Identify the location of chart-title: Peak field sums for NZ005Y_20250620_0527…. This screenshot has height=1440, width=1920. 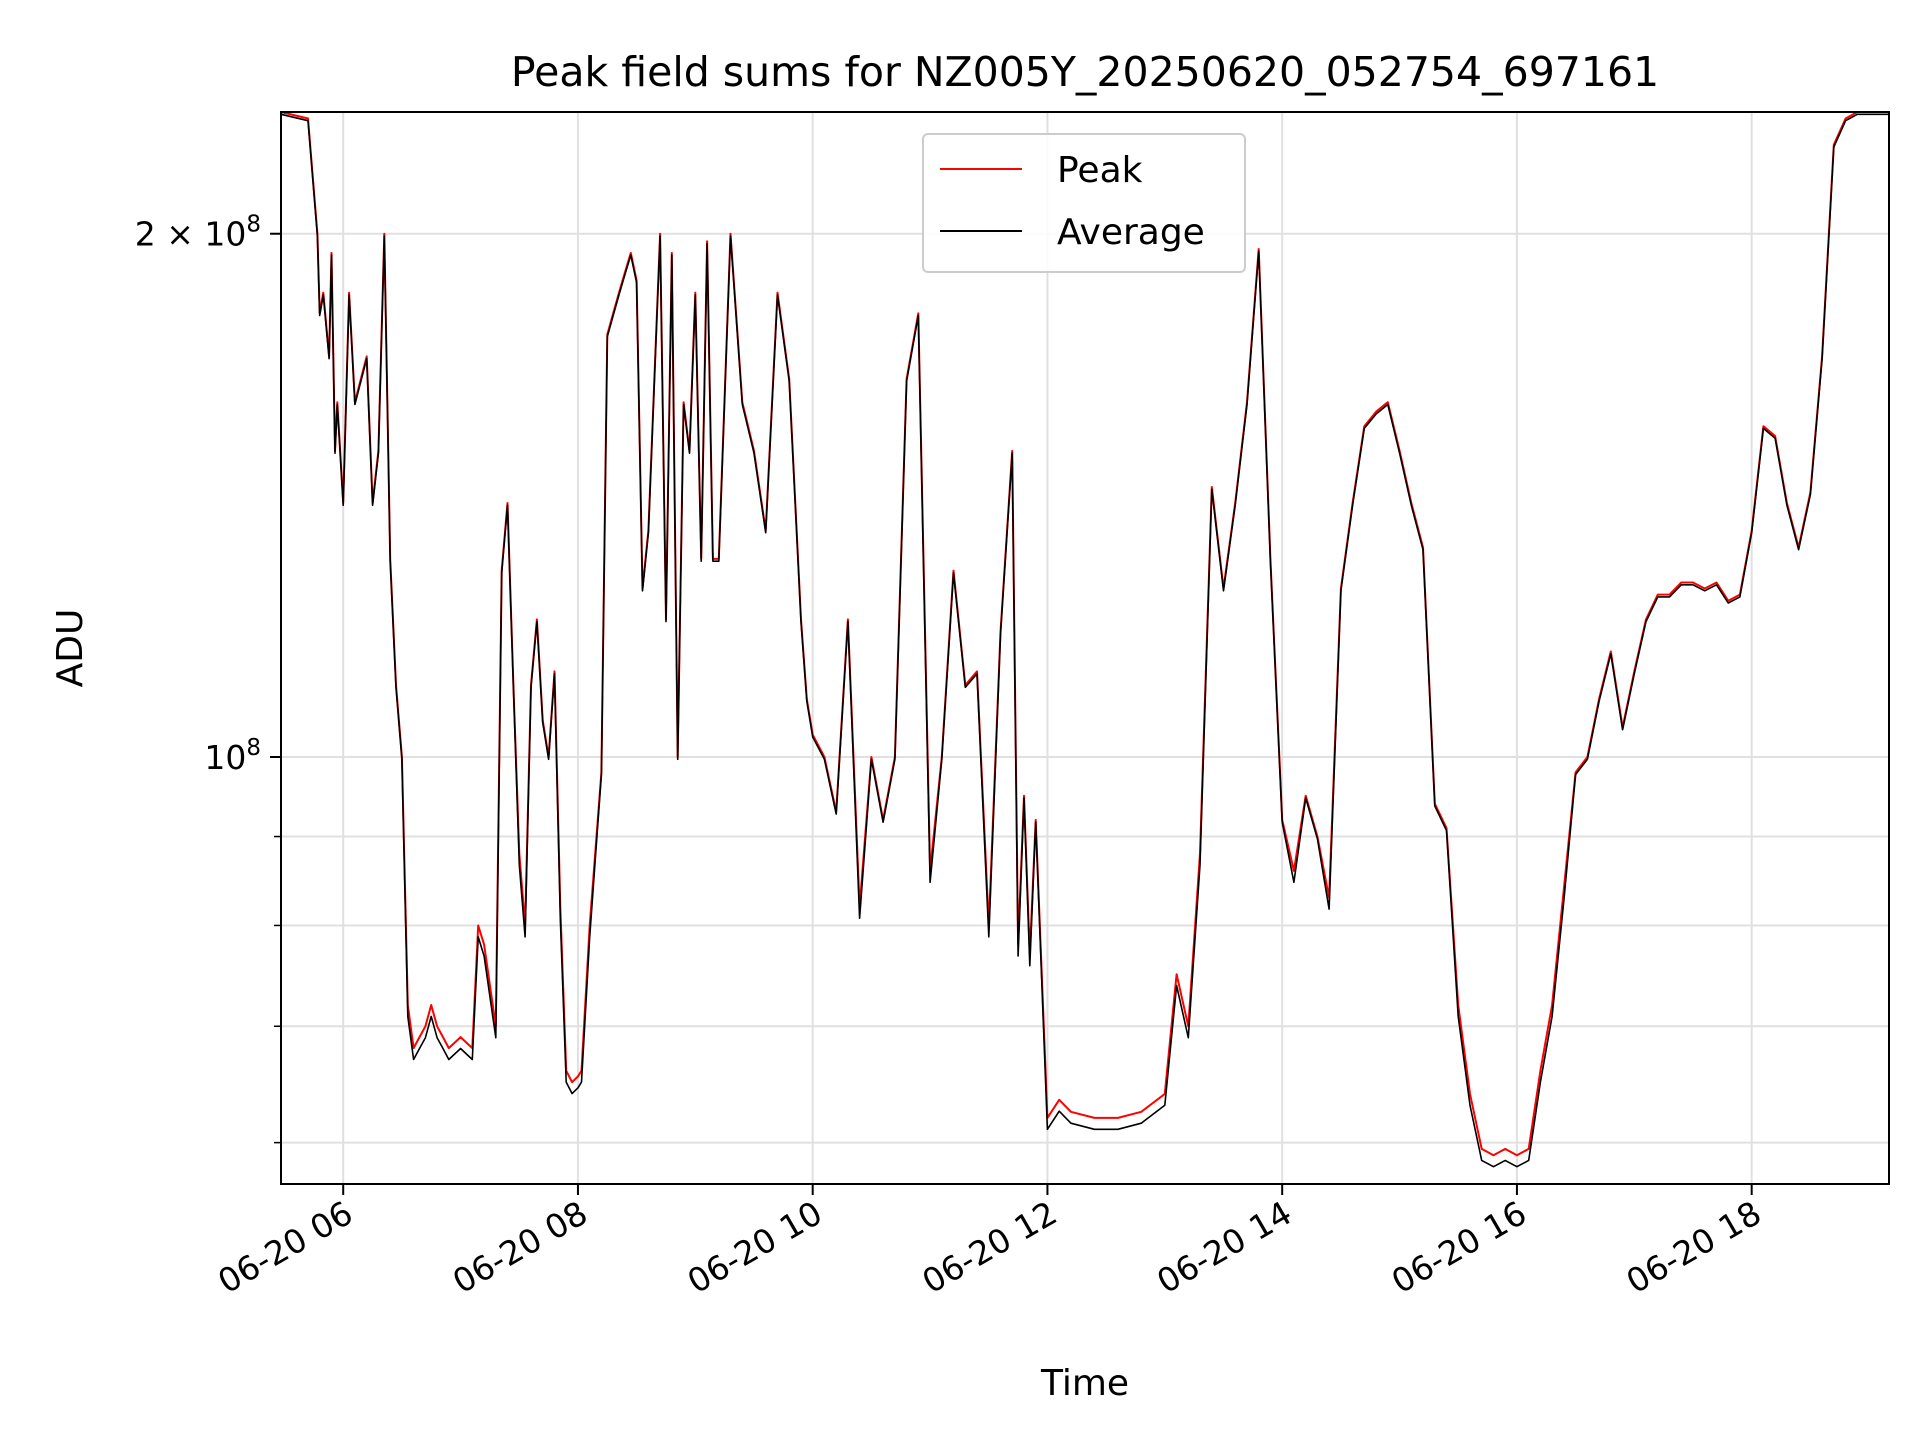
(1085, 72).